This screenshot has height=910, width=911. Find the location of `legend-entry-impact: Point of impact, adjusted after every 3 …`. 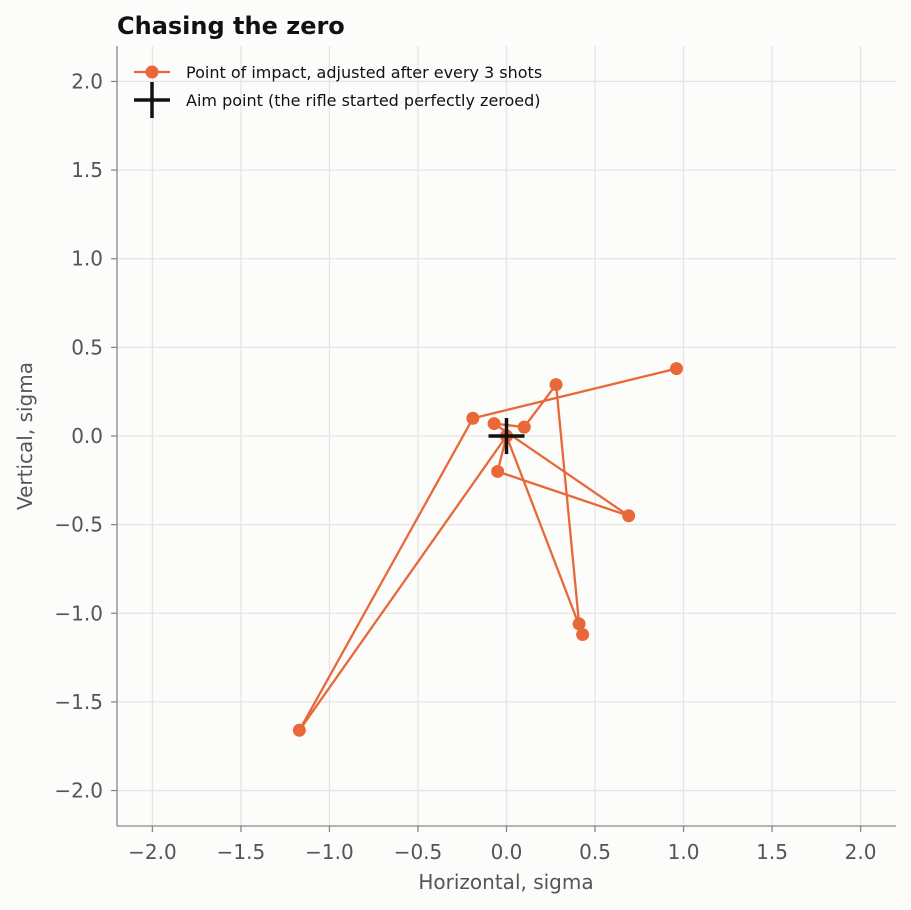

legend-entry-impact: Point of impact, adjusted after every 3 … is located at coordinates (338, 72).